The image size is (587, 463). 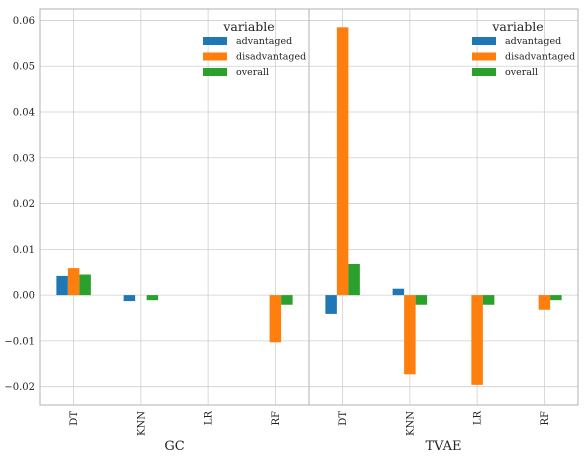 What do you see at coordinates (310, 423) in the screenshot?
I see `x-tick-labels: DT KNN LR RF DT KNN LR RF` at bounding box center [310, 423].